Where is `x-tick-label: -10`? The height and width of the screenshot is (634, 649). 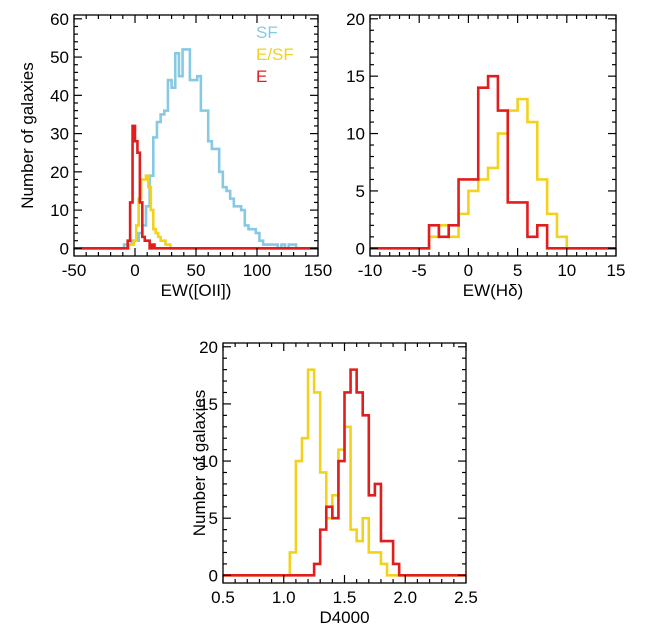 x-tick-label: -10 is located at coordinates (370, 270).